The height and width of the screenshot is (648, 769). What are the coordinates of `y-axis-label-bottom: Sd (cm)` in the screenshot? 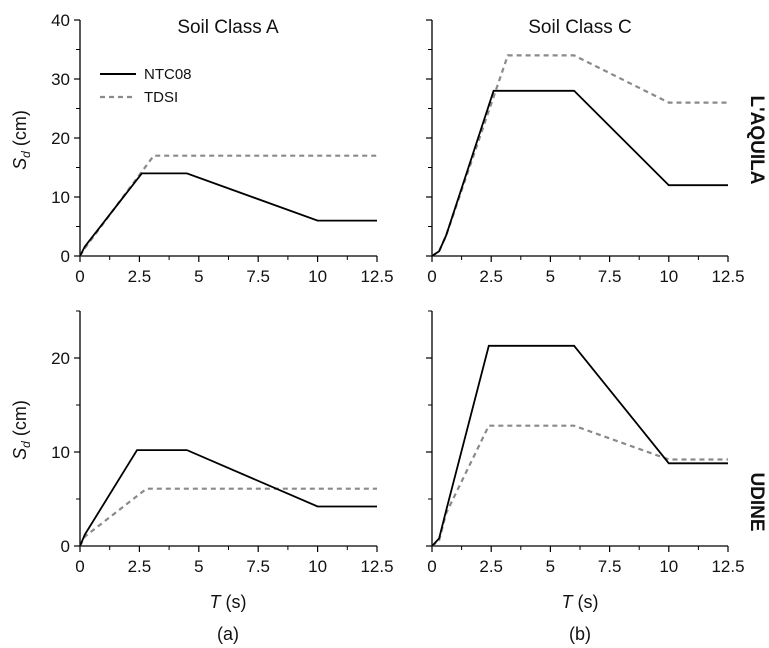 It's located at (21, 430).